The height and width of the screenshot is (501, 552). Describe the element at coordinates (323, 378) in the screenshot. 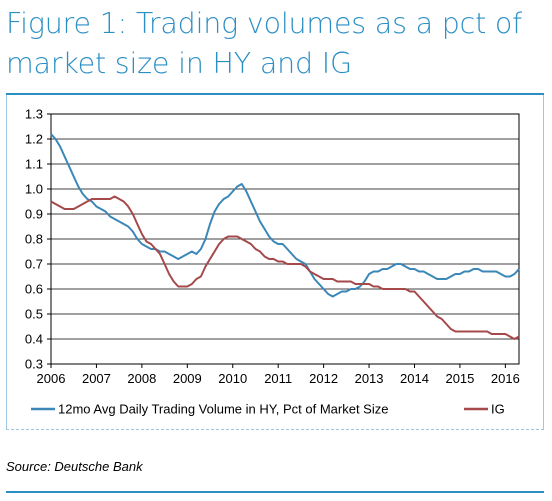

I see `x-tick-label: 2012` at that location.